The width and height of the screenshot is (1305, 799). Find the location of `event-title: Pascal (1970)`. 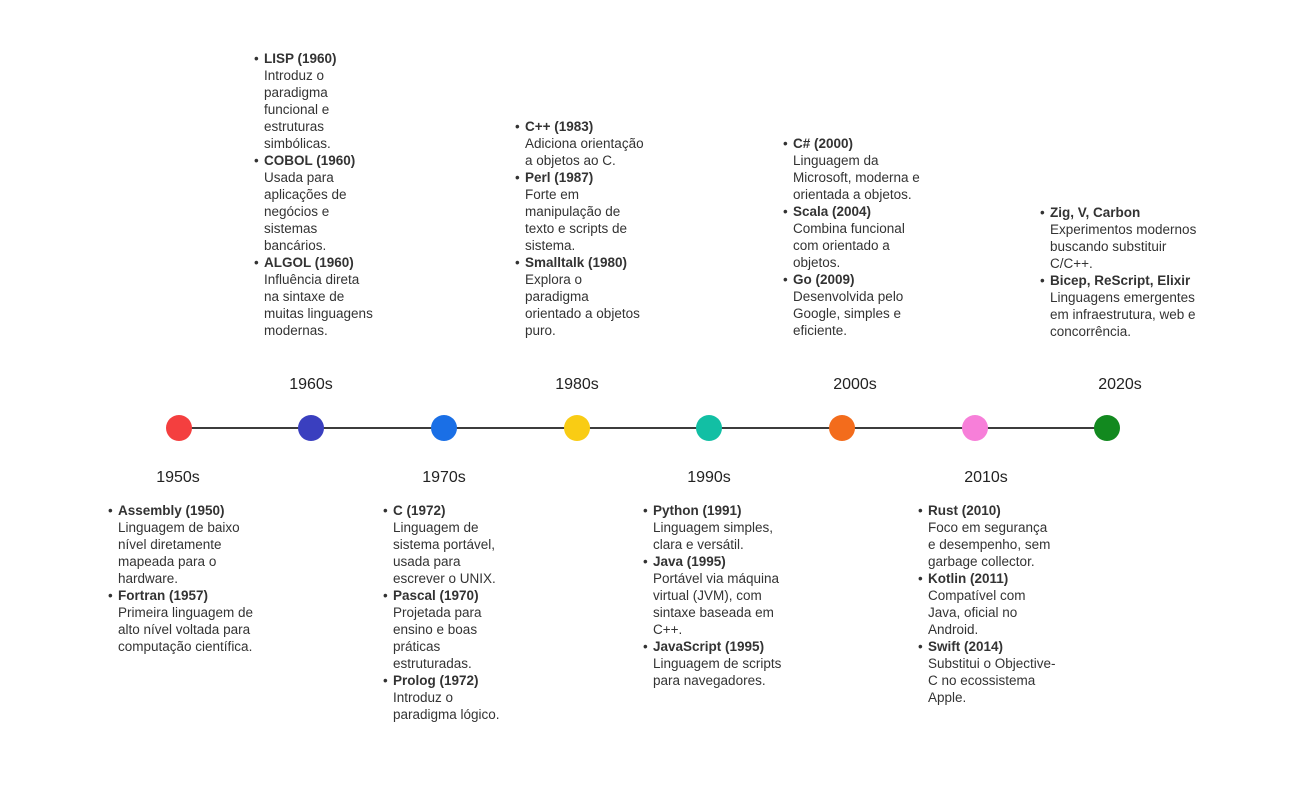

event-title: Pascal (1970) is located at coordinates (436, 595).